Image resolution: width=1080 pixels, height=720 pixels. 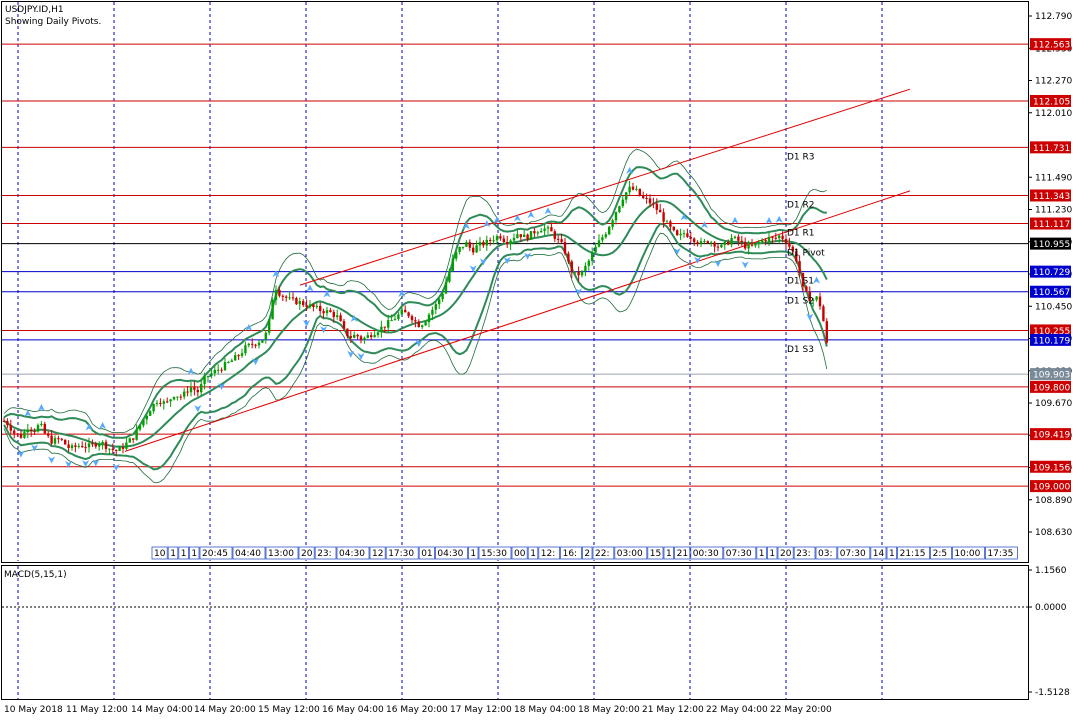 What do you see at coordinates (33, 710) in the screenshot?
I see `x-tick-0: 10 May 2018` at bounding box center [33, 710].